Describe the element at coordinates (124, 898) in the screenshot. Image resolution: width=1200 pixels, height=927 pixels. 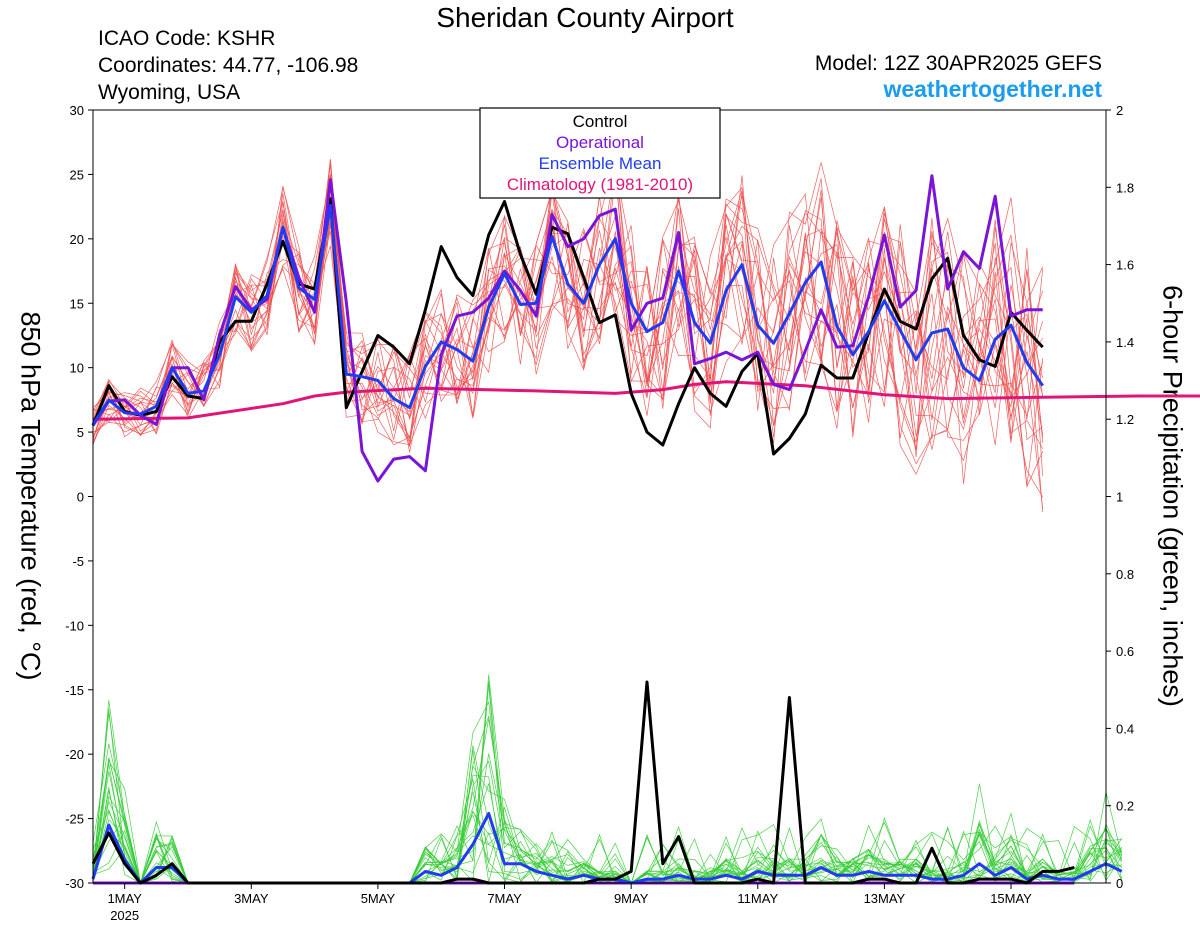
I see `x-tick-label: 1MAY` at that location.